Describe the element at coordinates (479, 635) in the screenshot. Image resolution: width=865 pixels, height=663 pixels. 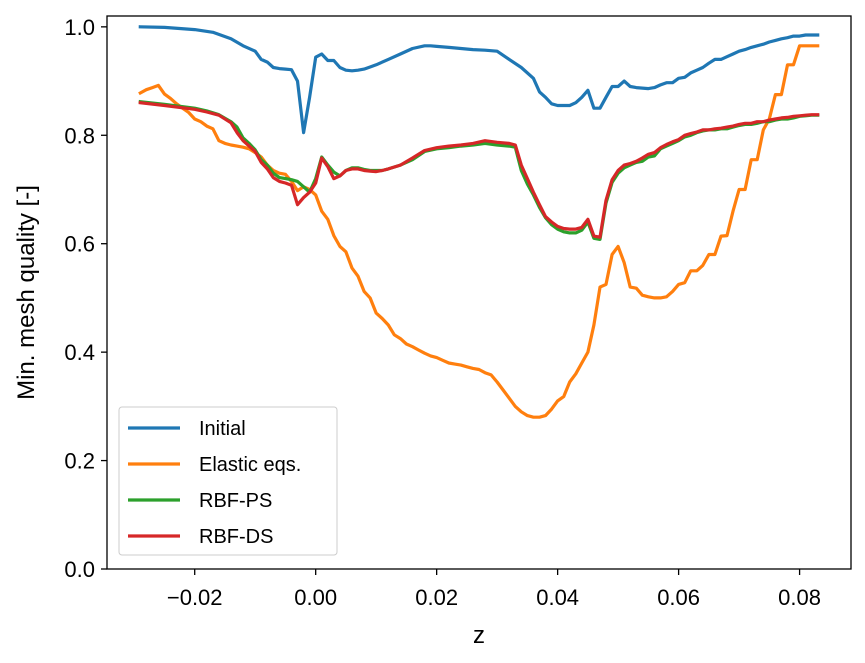
I see `x-axis-label: z` at that location.